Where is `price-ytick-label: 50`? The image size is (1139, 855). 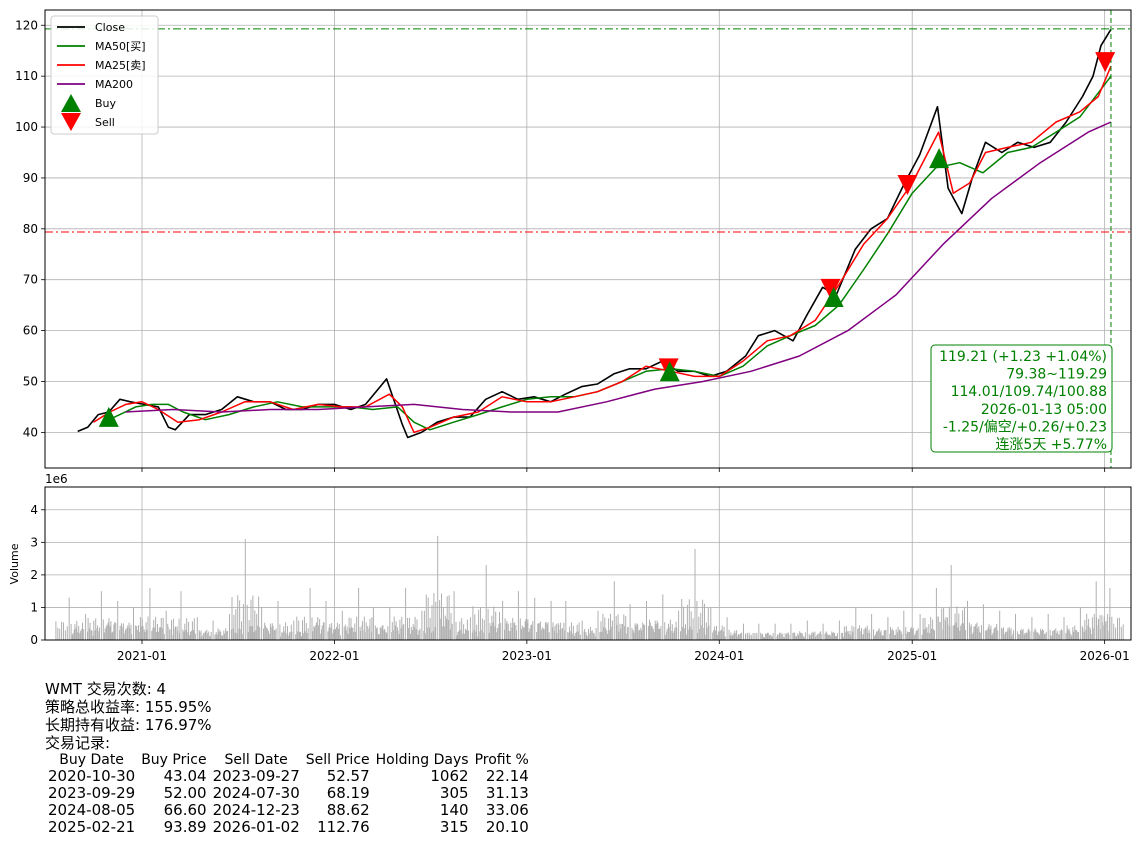
price-ytick-label: 50 is located at coordinates (30, 381).